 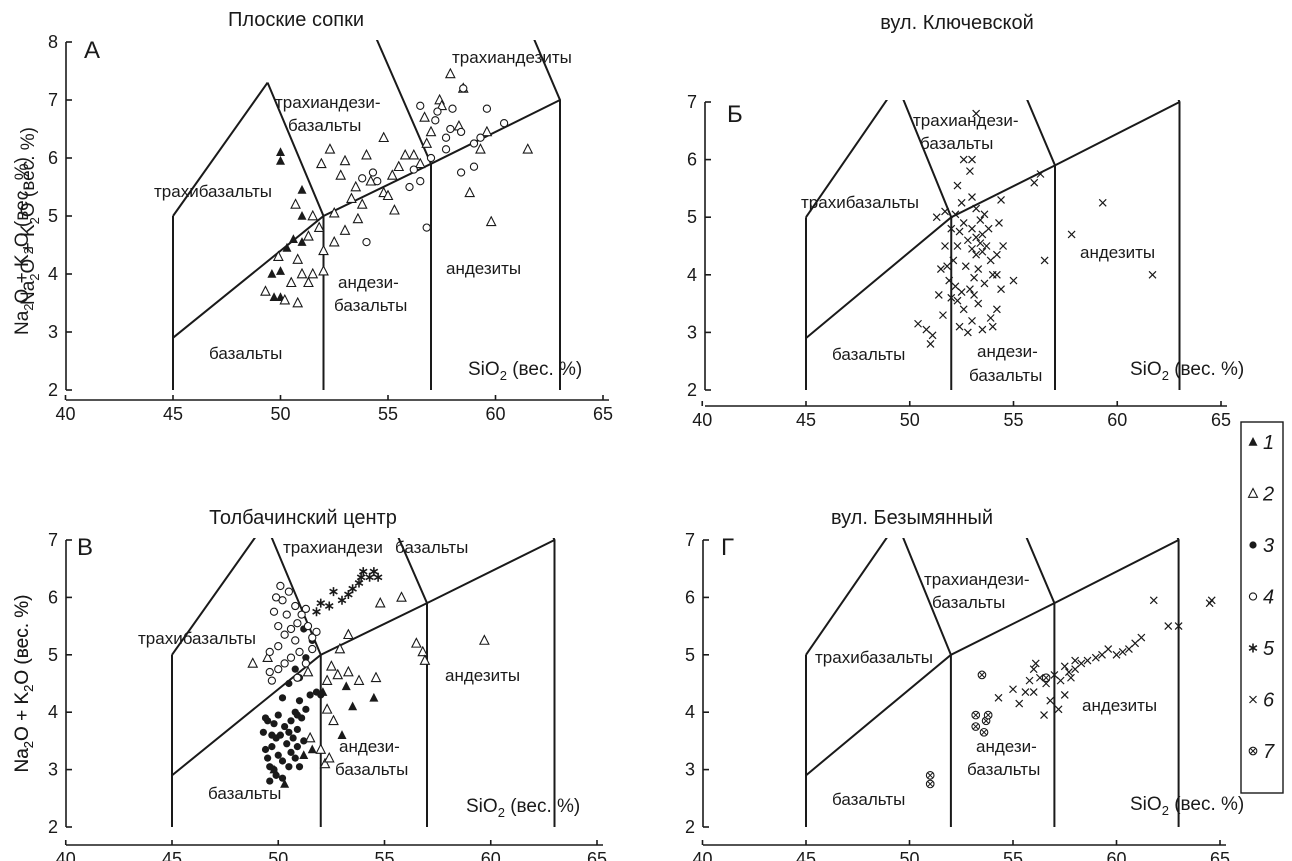 I want to click on x-axis-label: SiO2 (вес. %), so click(x=1187, y=371).